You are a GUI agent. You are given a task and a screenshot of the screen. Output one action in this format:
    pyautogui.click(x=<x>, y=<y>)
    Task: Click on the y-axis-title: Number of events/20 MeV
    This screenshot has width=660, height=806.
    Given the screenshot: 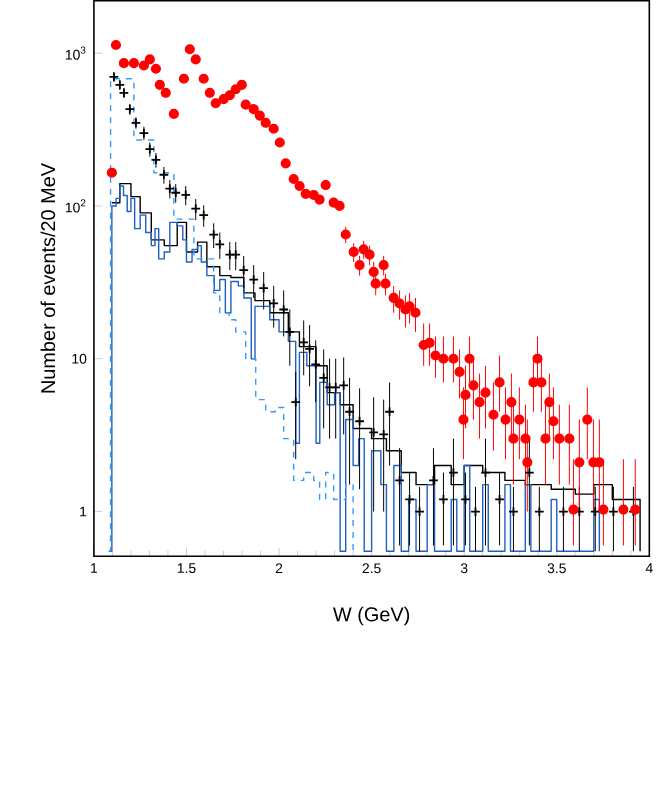 What is the action you would take?
    pyautogui.click(x=48, y=278)
    